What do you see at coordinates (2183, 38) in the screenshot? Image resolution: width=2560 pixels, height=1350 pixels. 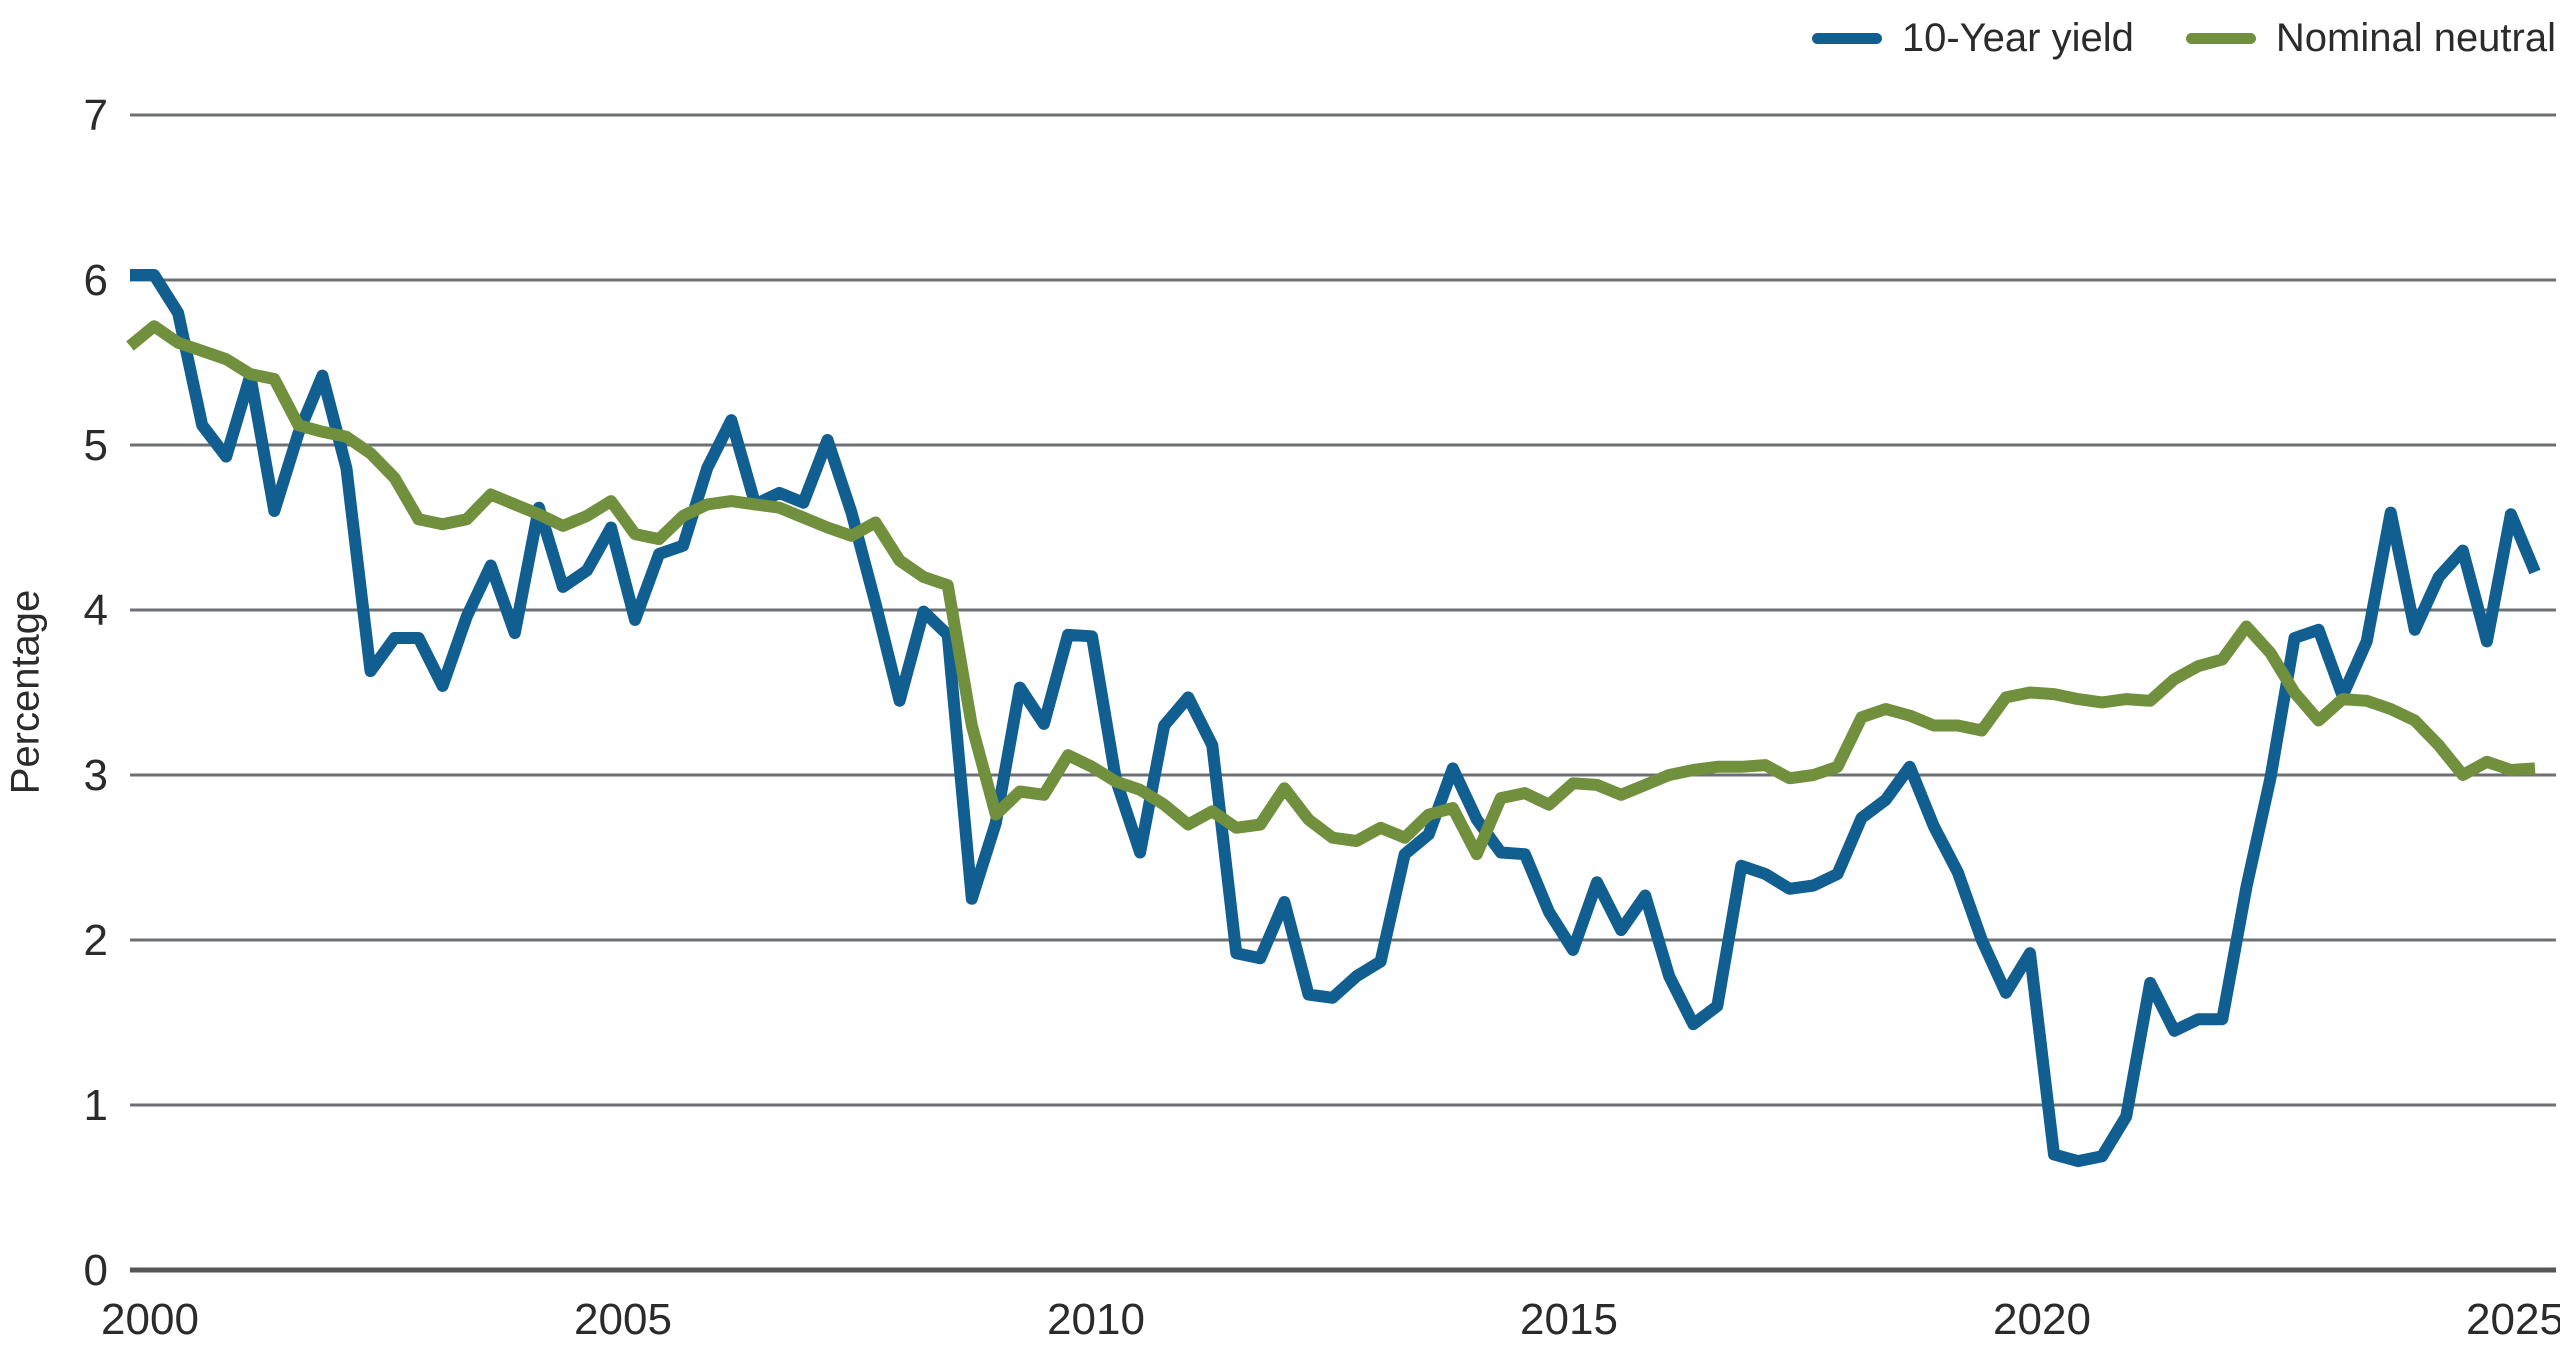 I see `legend: 10-Year yield Nominal neutral` at bounding box center [2183, 38].